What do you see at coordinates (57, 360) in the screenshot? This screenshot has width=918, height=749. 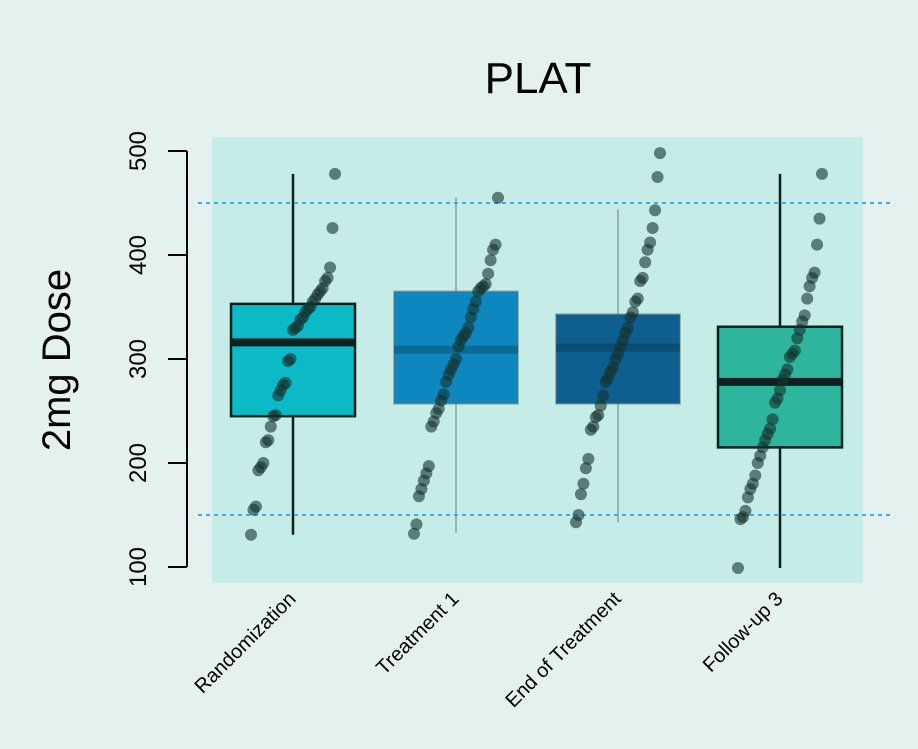 I see `y-axis-label: 2mg Dose` at bounding box center [57, 360].